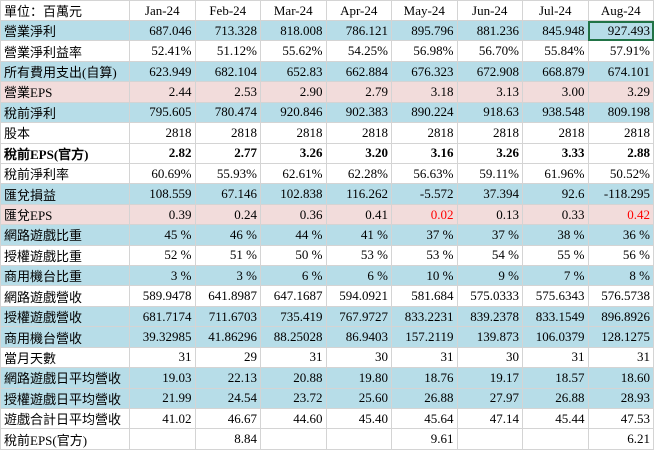 This screenshot has width=654, height=450. What do you see at coordinates (65, 296) in the screenshot?
I see `row-label: 網路遊戲營收` at bounding box center [65, 296].